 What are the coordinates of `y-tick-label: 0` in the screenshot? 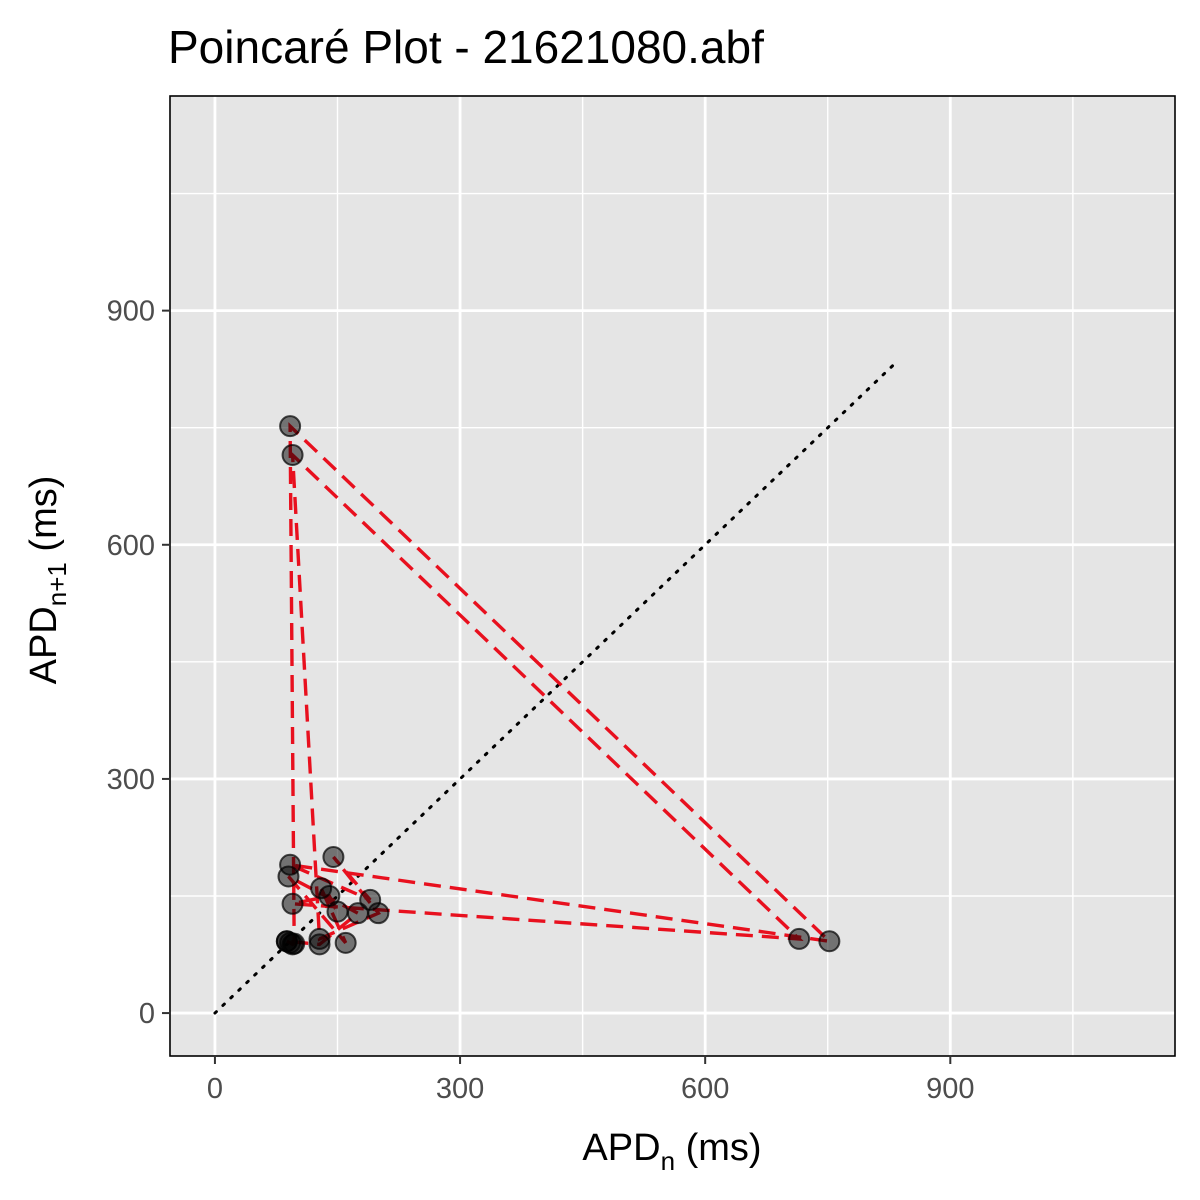 It's located at (147, 1014).